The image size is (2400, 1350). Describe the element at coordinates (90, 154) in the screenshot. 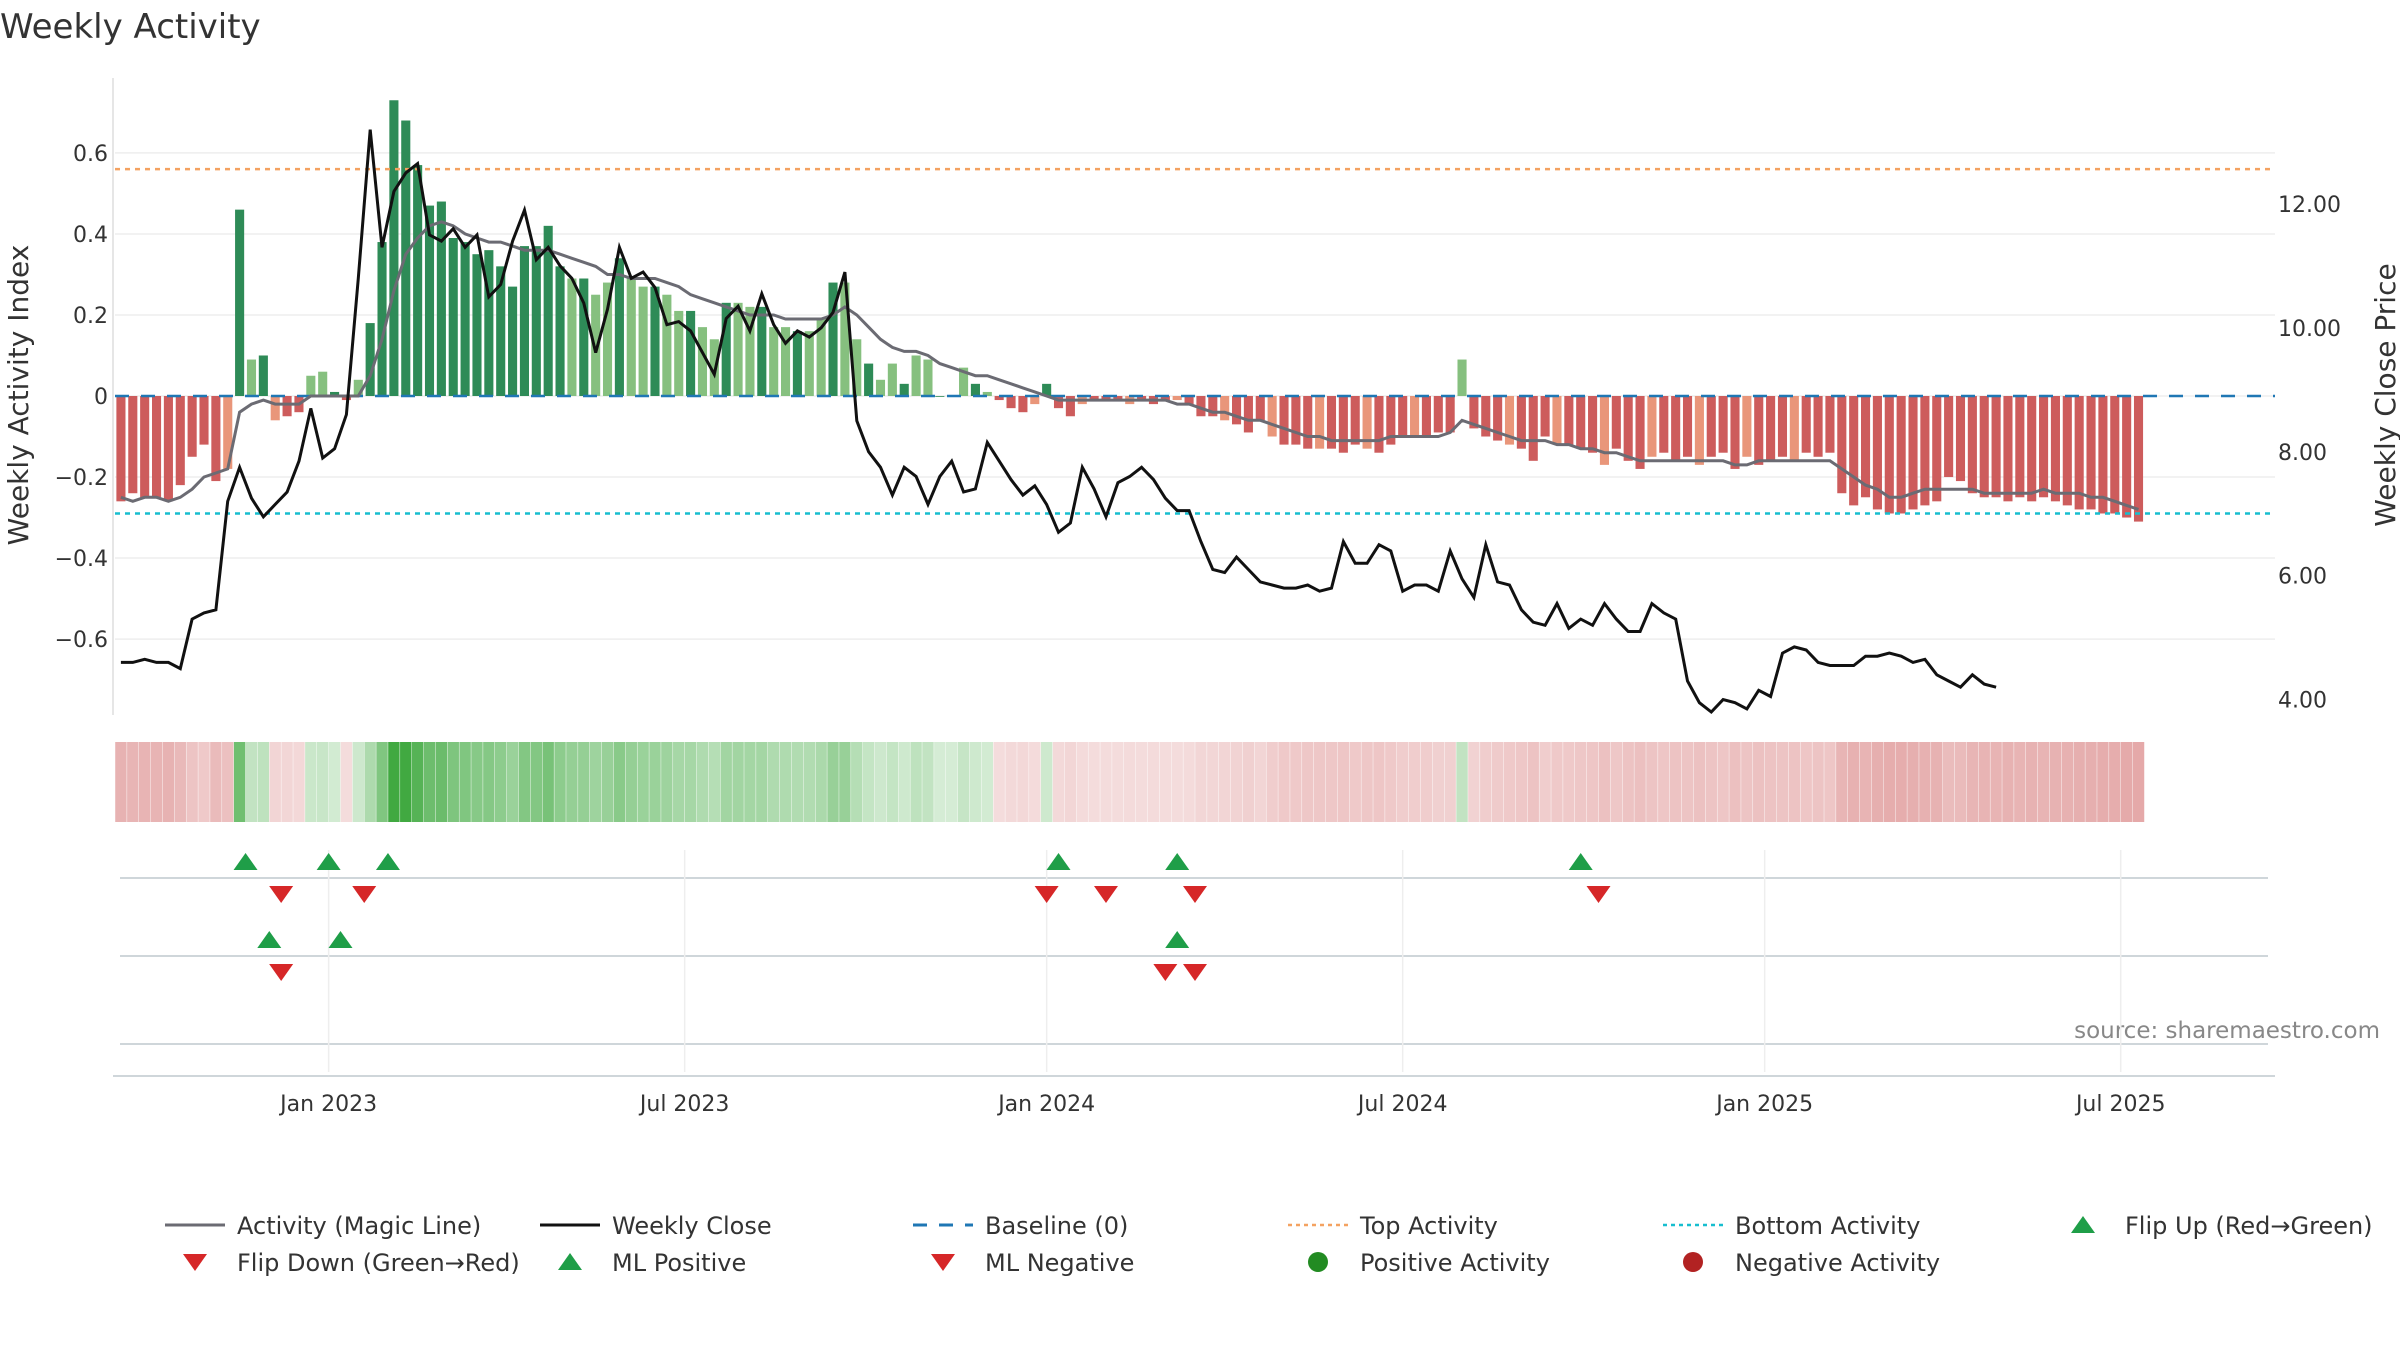

I see `y-tick-label: 0.6` at that location.